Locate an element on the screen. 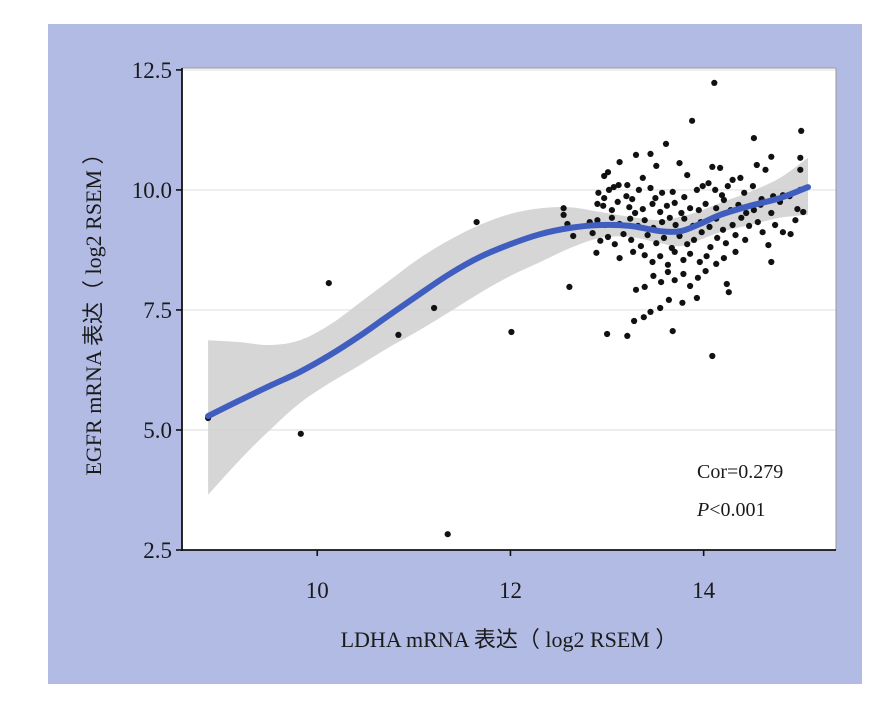  x-tick-label: 14 is located at coordinates (704, 590).